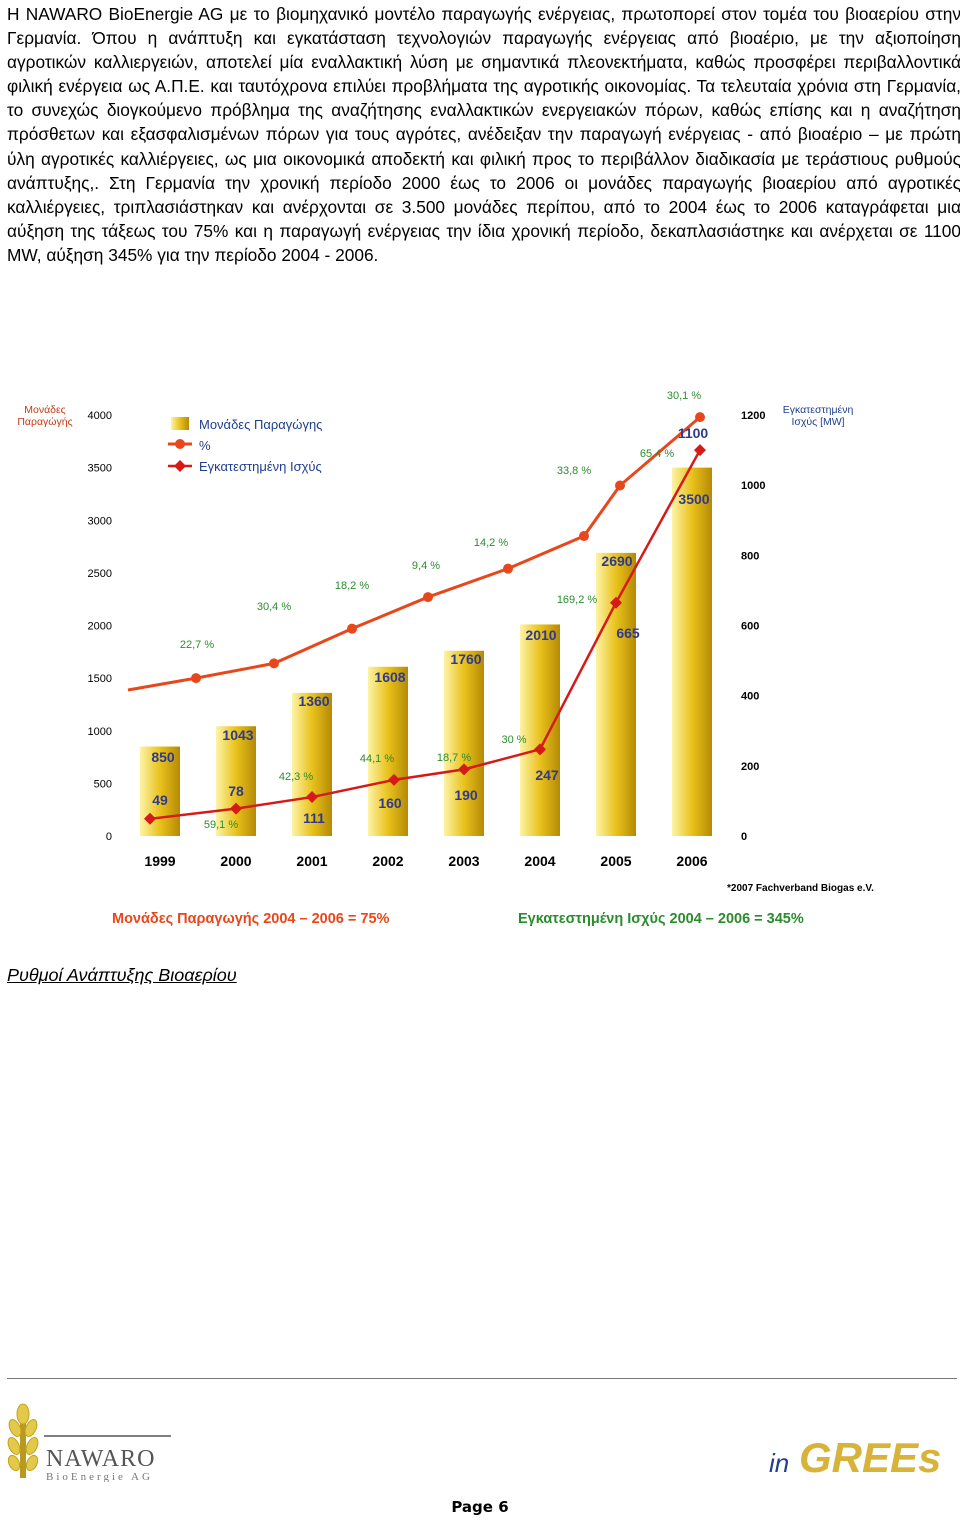 The height and width of the screenshot is (1522, 960). I want to click on bar-value-label: 850, so click(163, 757).